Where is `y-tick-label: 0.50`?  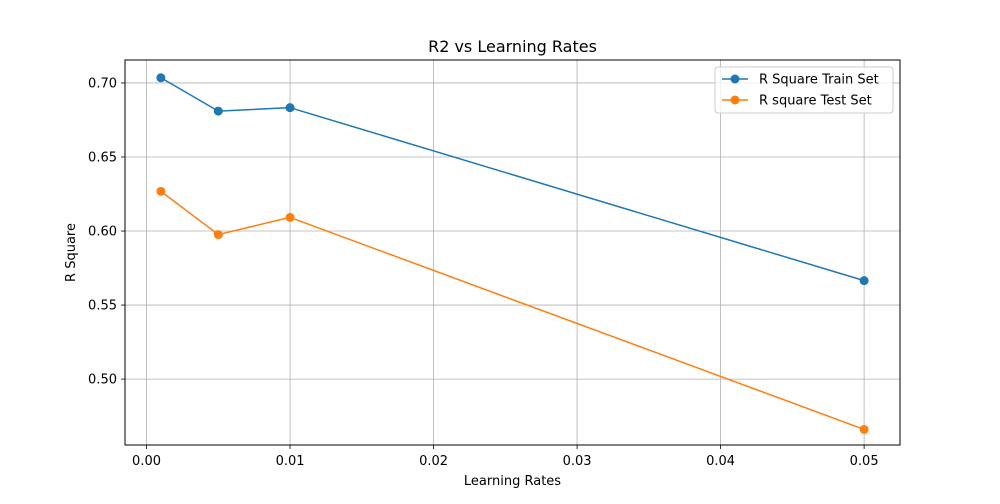 y-tick-label: 0.50 is located at coordinates (102, 380).